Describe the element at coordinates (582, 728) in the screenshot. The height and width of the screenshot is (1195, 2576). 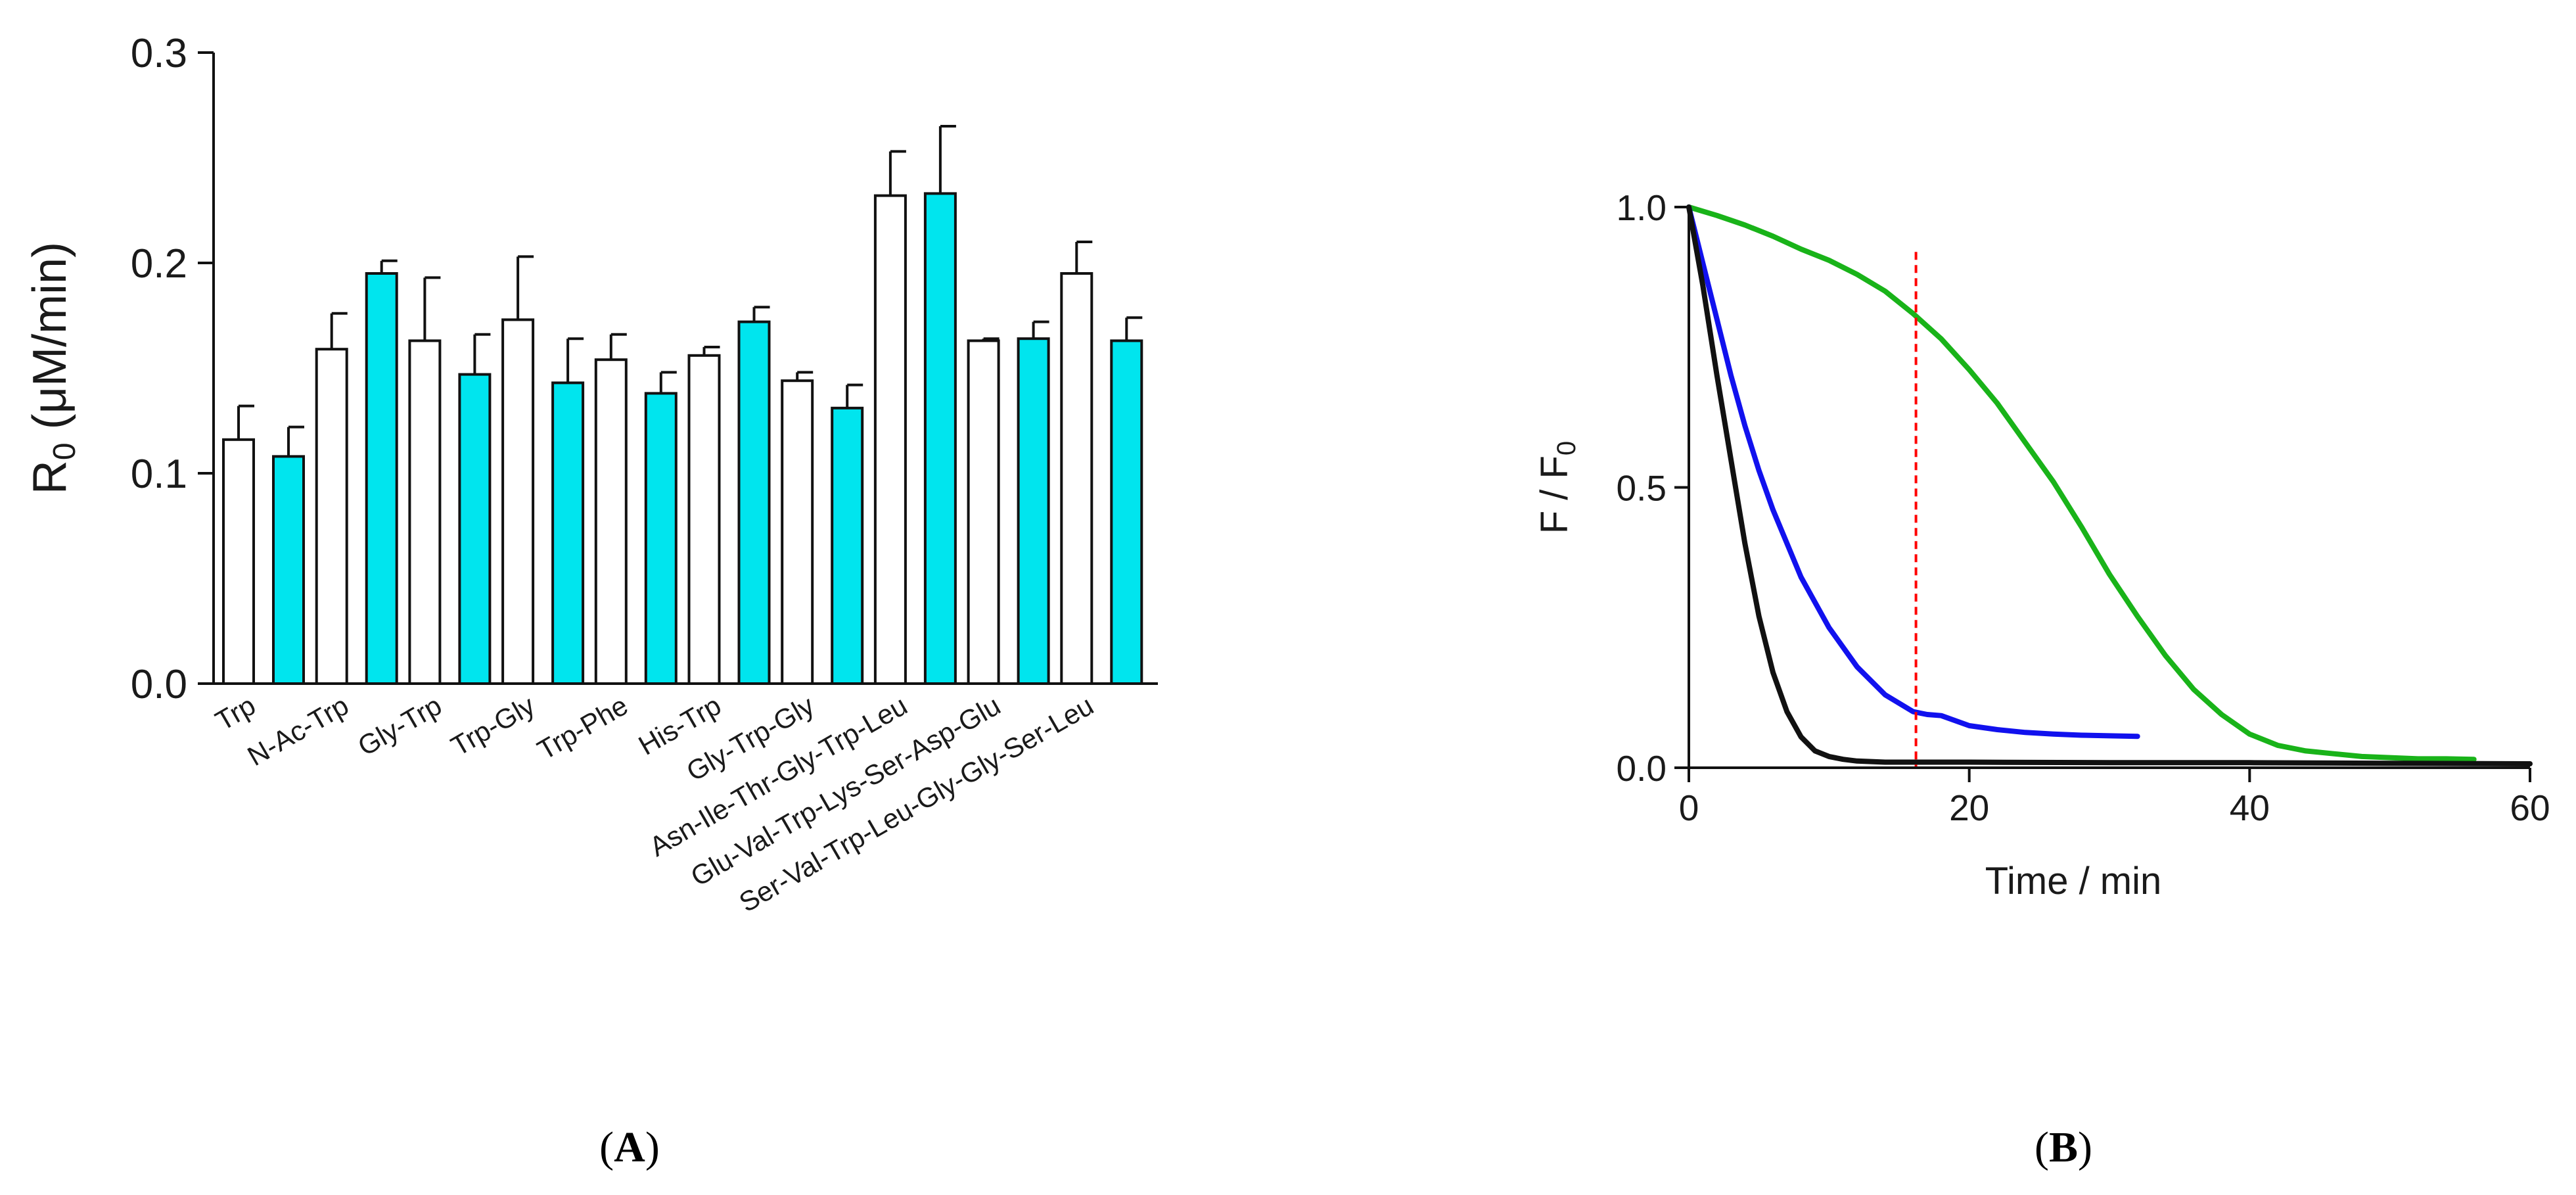
I see `category-label: Trp-Phe` at that location.